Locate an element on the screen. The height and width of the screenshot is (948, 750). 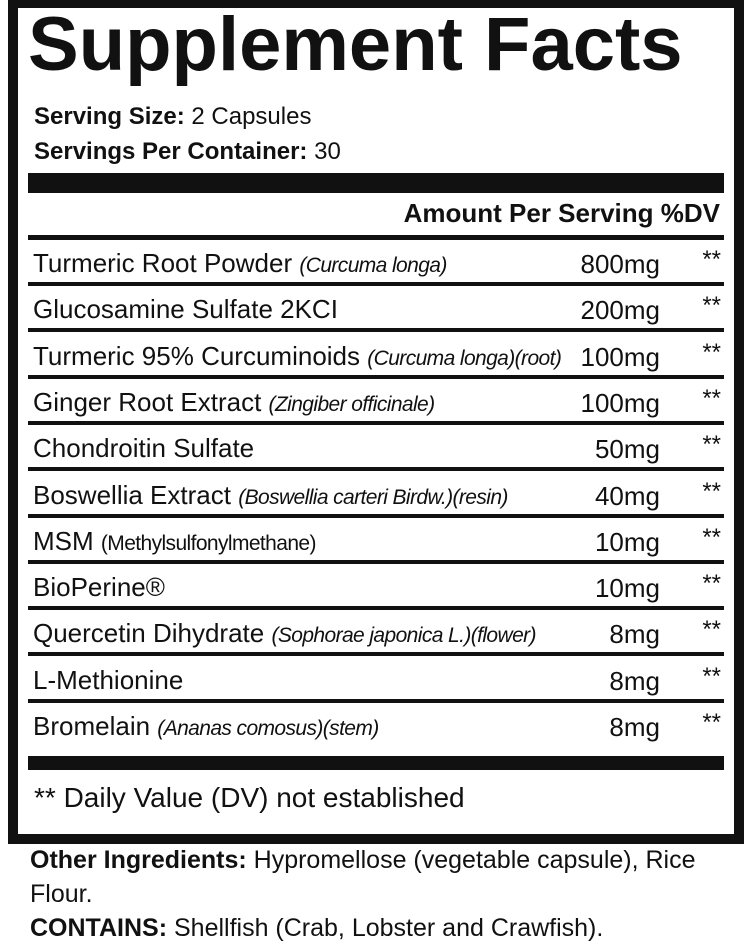
title: Supplement Facts is located at coordinates (355, 44).